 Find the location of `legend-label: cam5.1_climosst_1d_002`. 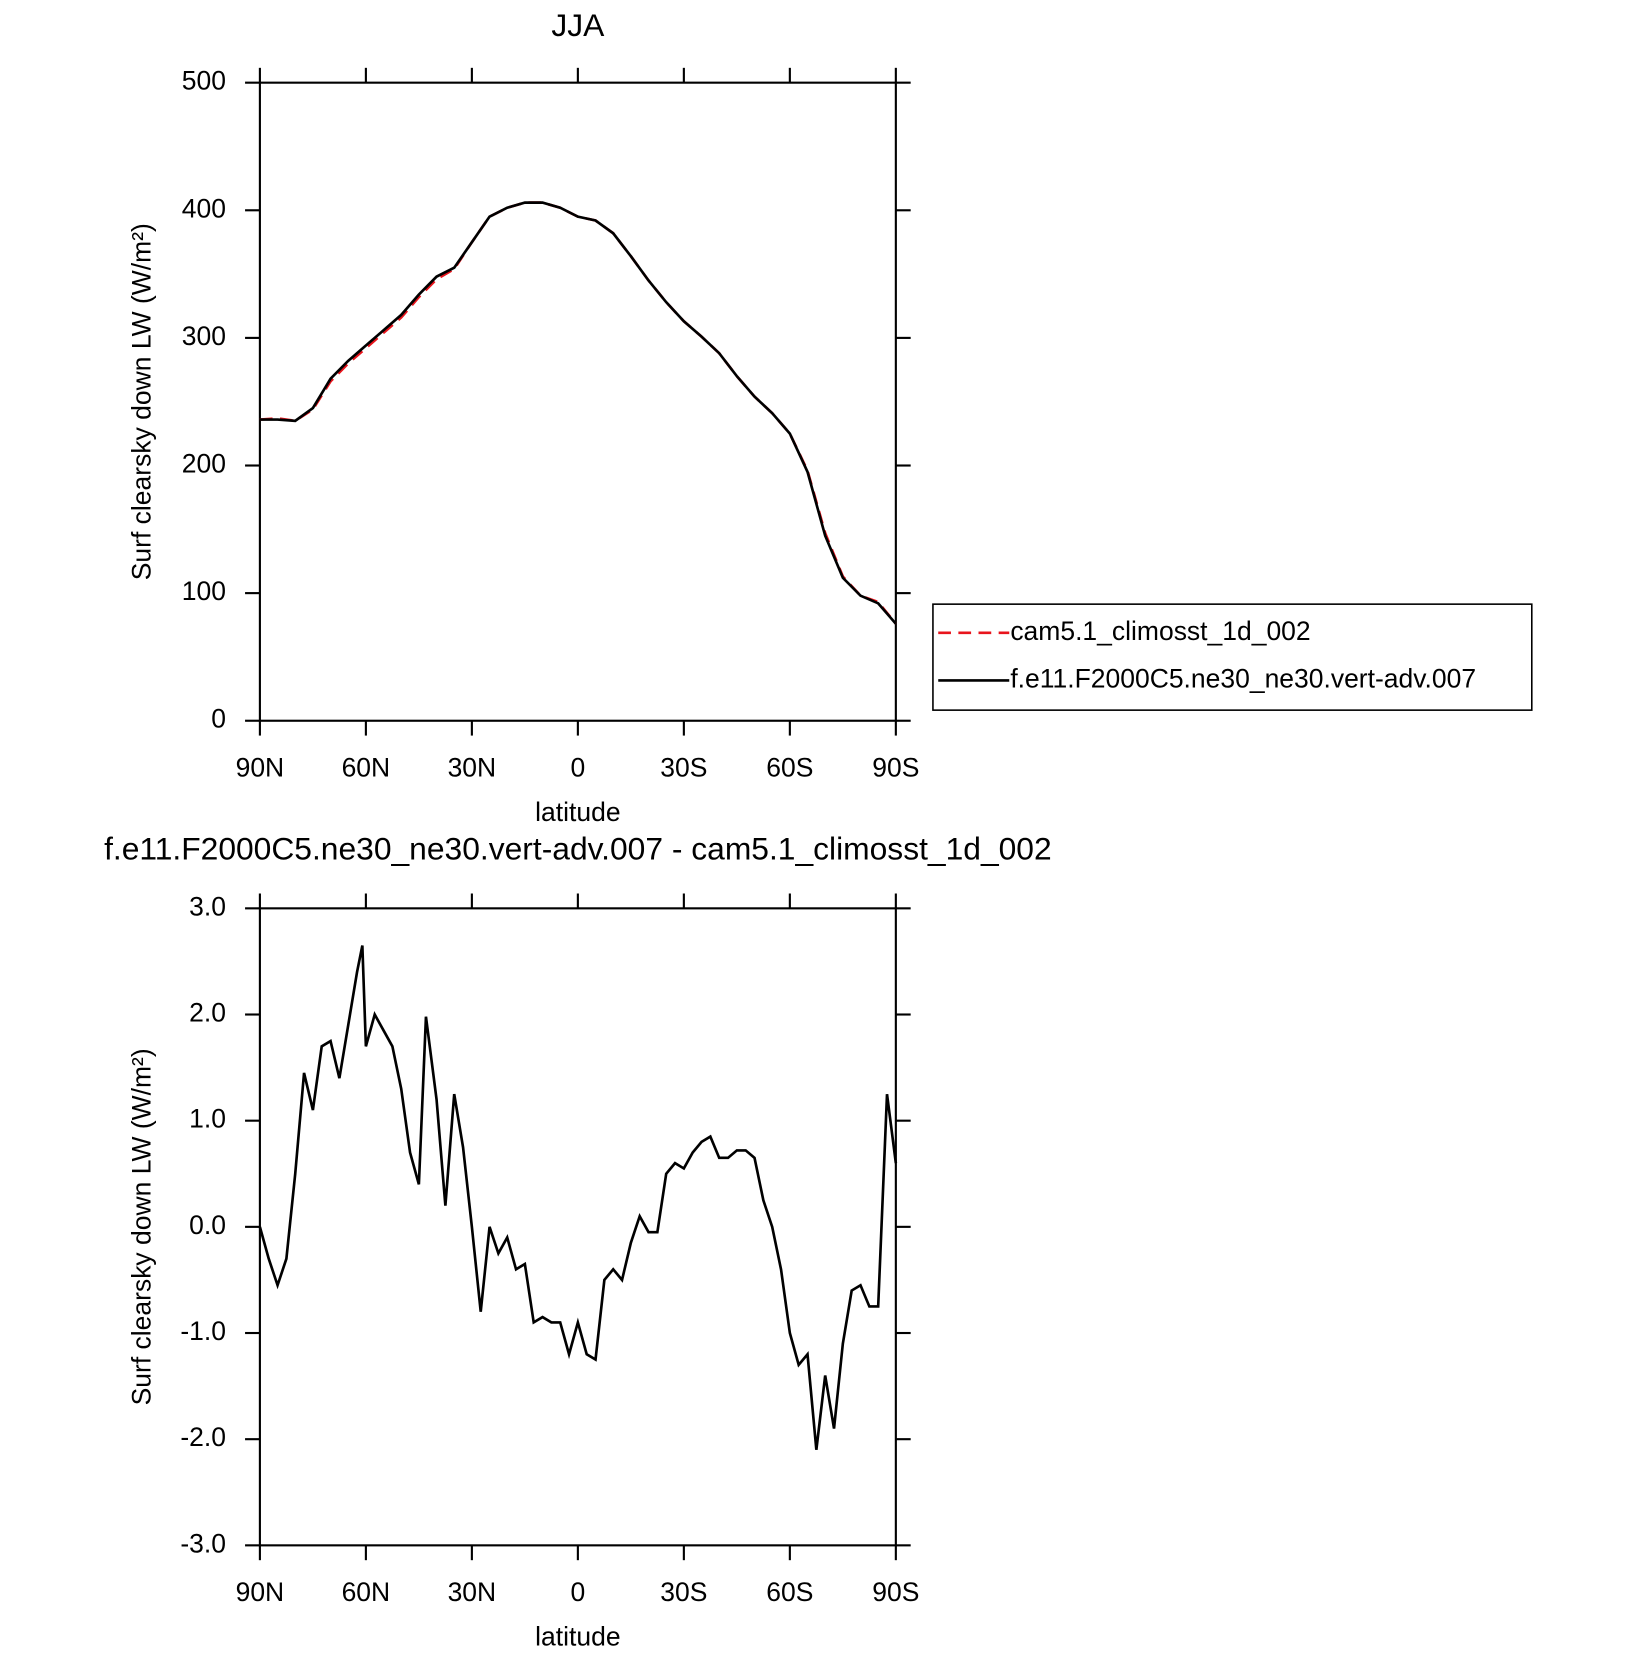

legend-label: cam5.1_climosst_1d_002 is located at coordinates (1160, 631).